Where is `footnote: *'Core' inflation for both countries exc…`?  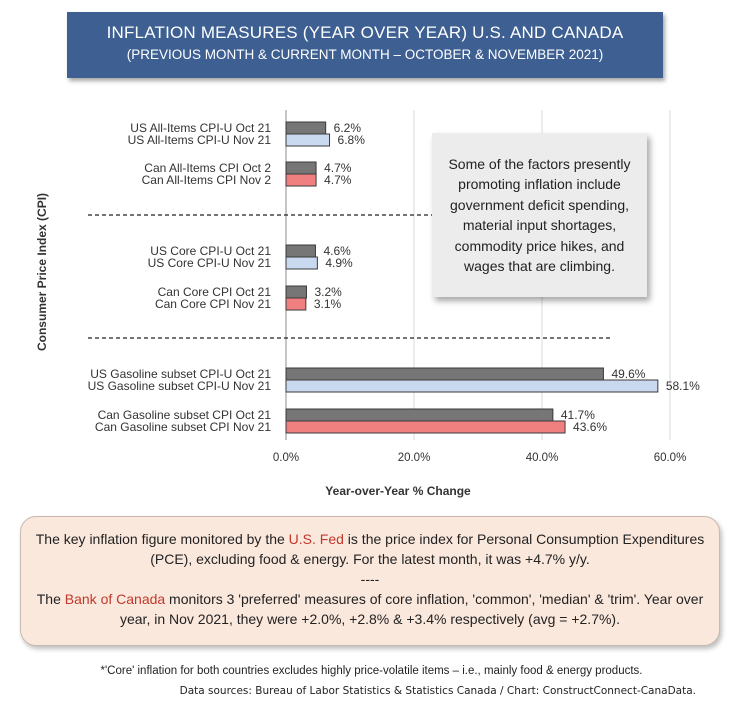
footnote: *'Core' inflation for both countries exc… is located at coordinates (371, 671).